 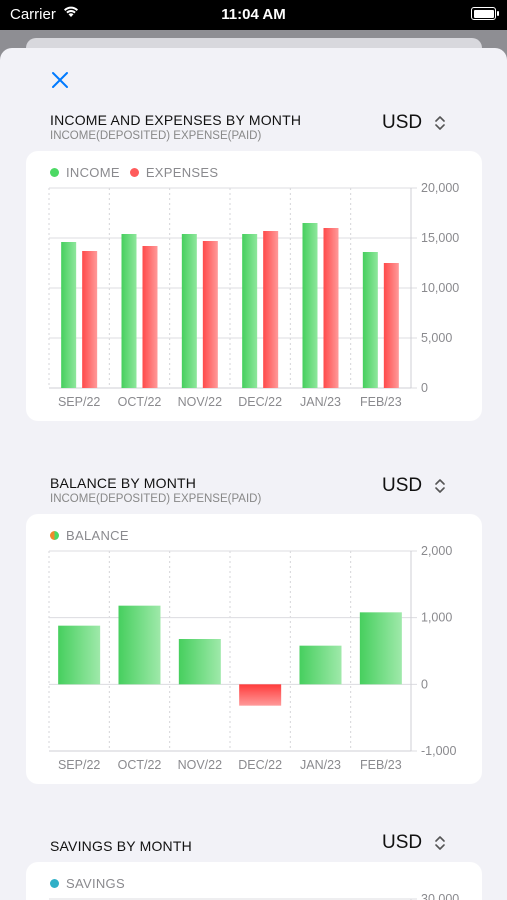 What do you see at coordinates (95, 883) in the screenshot?
I see `legend-label-savings: SAVINGS` at bounding box center [95, 883].